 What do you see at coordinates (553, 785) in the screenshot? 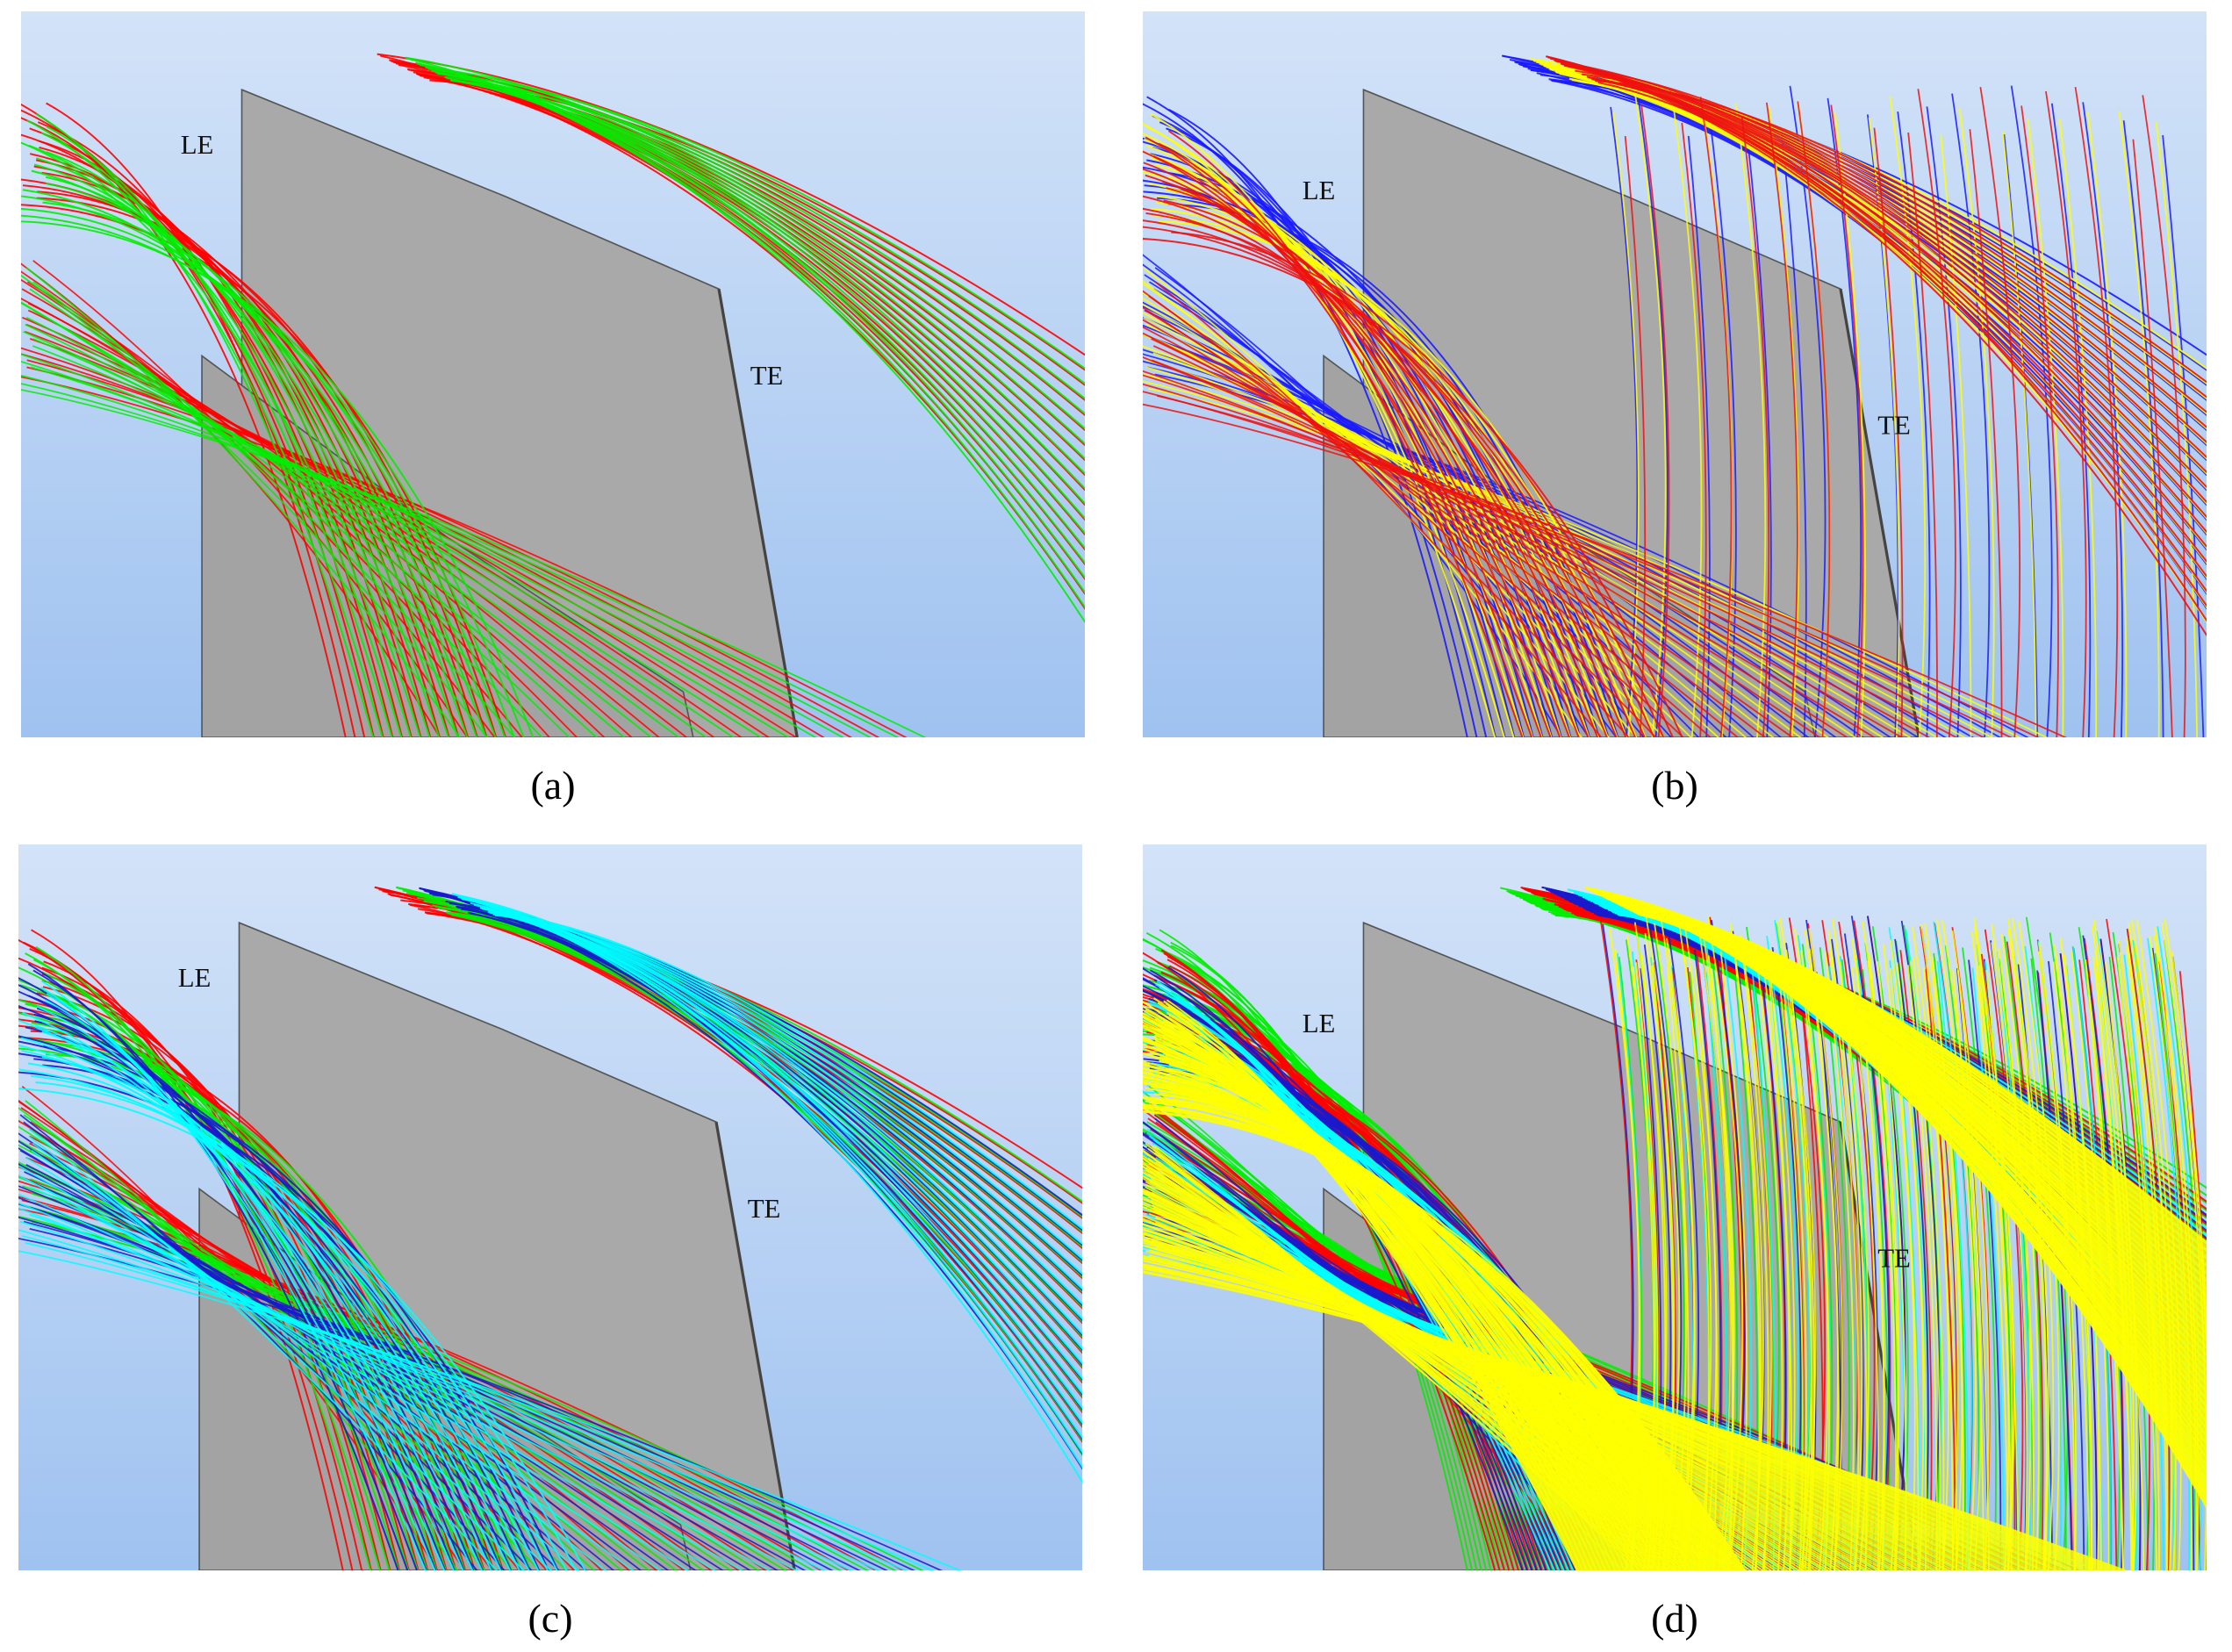
I see `caption: (a)` at bounding box center [553, 785].